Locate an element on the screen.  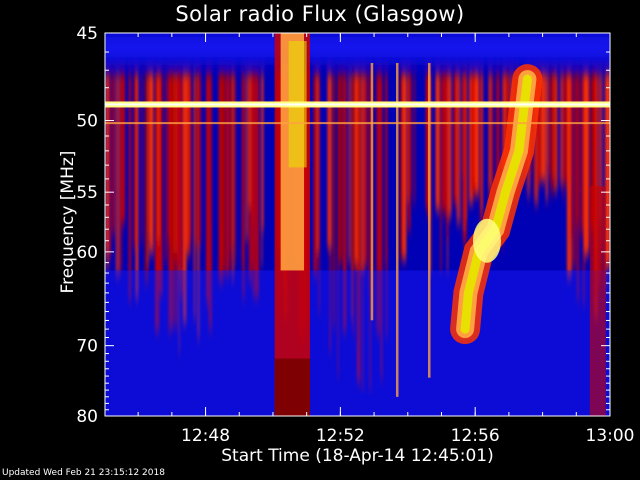
chart-title: Solar radio Flux (Glasgow) is located at coordinates (320, 14).